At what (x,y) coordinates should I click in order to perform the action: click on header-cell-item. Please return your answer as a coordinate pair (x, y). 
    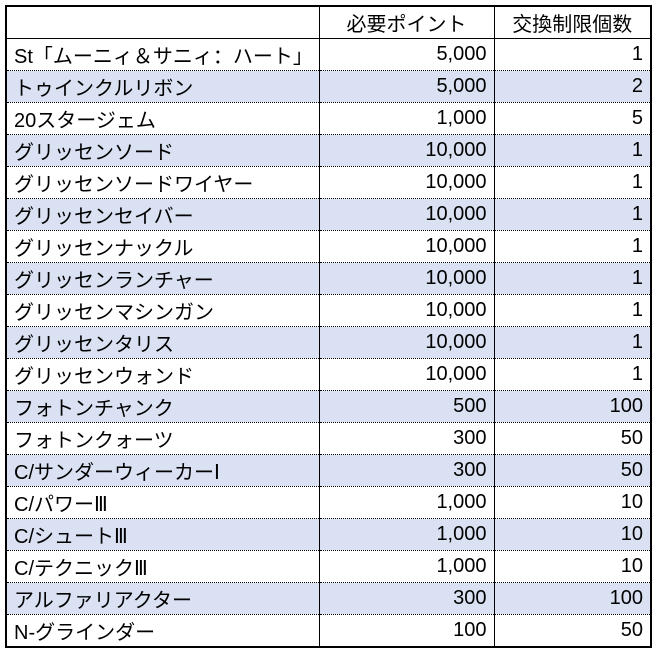
    Looking at the image, I should click on (162, 22).